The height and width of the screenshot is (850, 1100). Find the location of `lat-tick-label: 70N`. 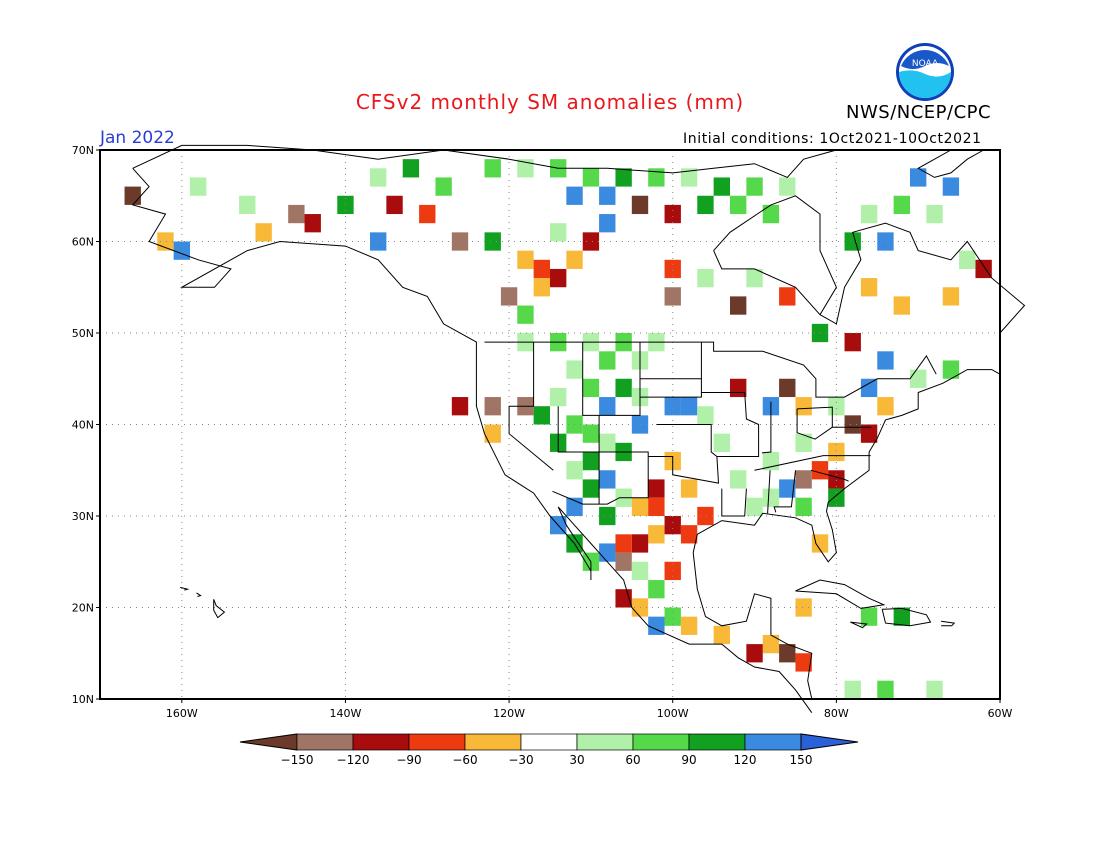

lat-tick-label: 70N is located at coordinates (83, 150).